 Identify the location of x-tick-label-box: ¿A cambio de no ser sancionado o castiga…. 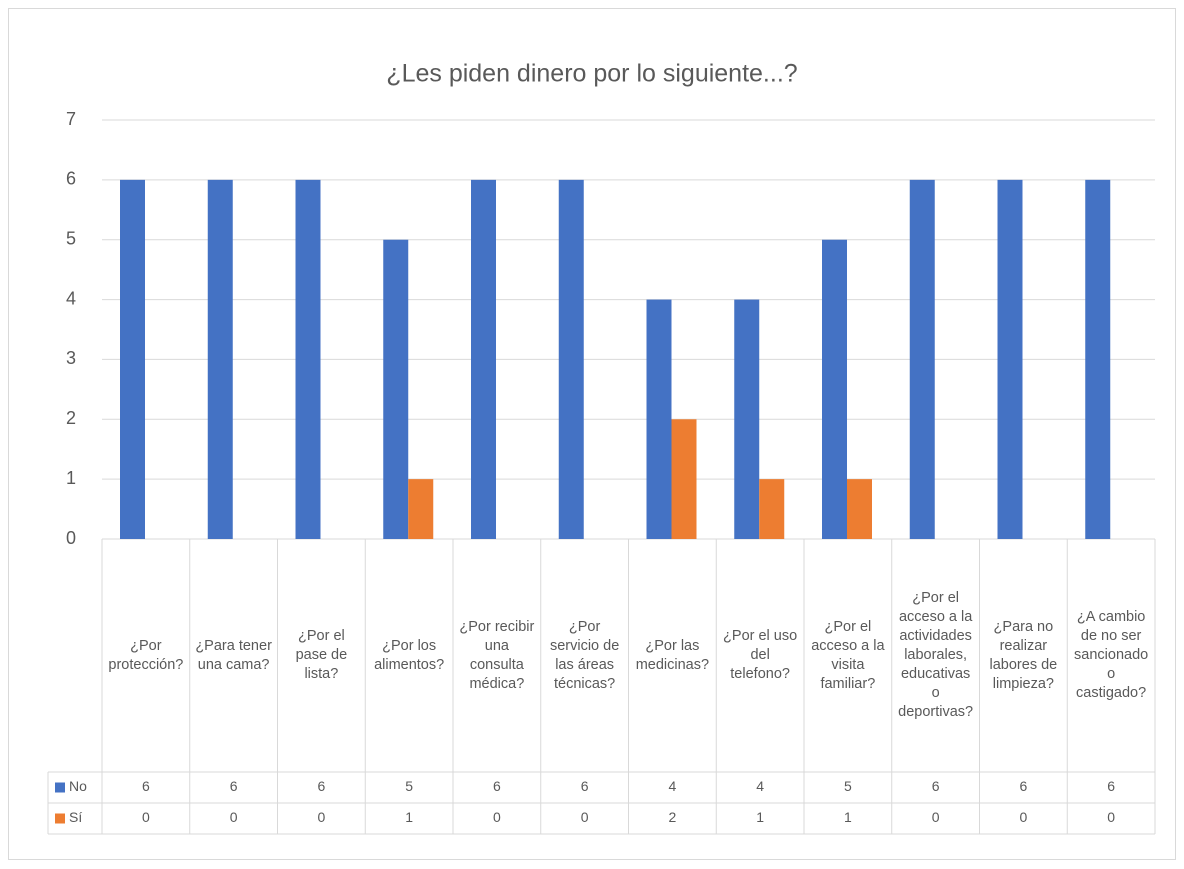
(1111, 655).